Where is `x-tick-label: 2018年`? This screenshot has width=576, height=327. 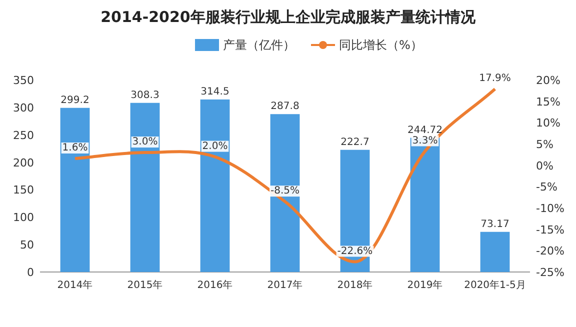
x-tick-label: 2018年 is located at coordinates (355, 285).